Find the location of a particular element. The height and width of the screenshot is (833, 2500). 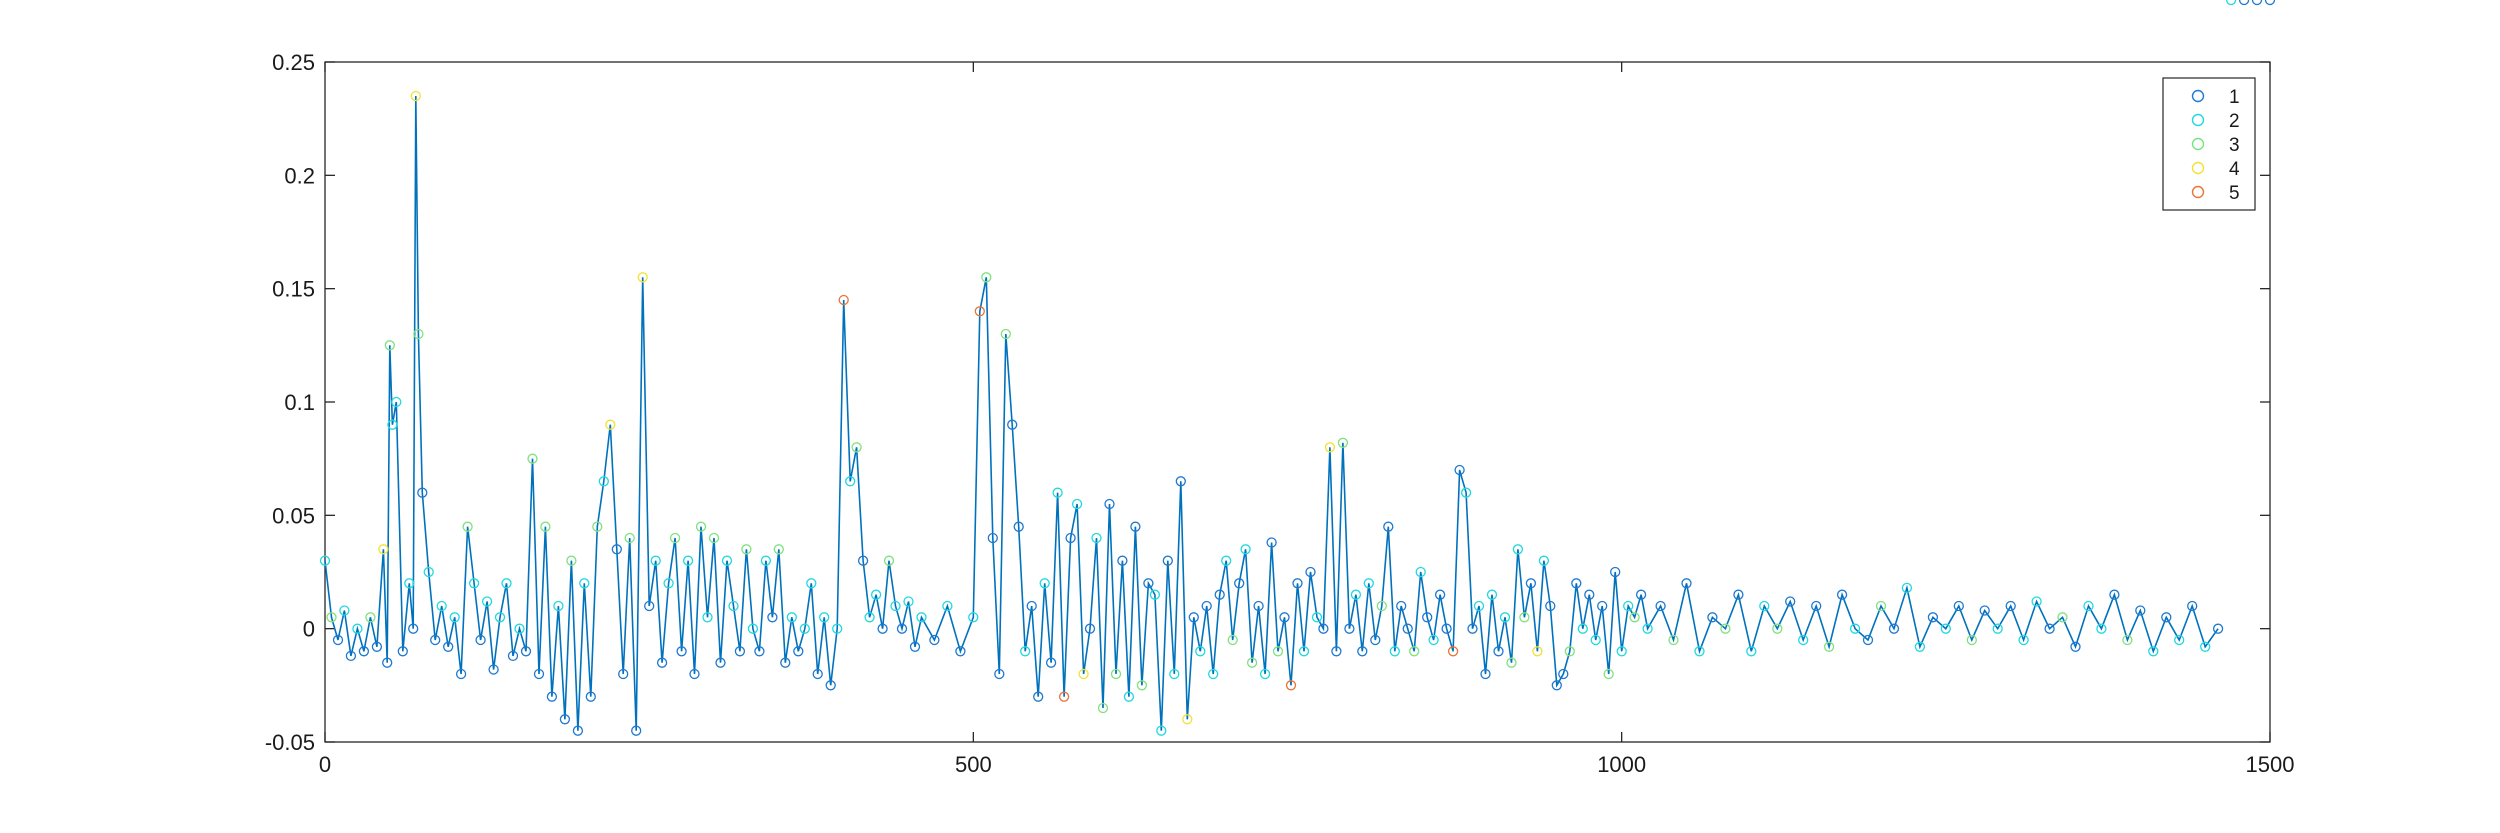

x-tick-label: 1500 is located at coordinates (2270, 764).